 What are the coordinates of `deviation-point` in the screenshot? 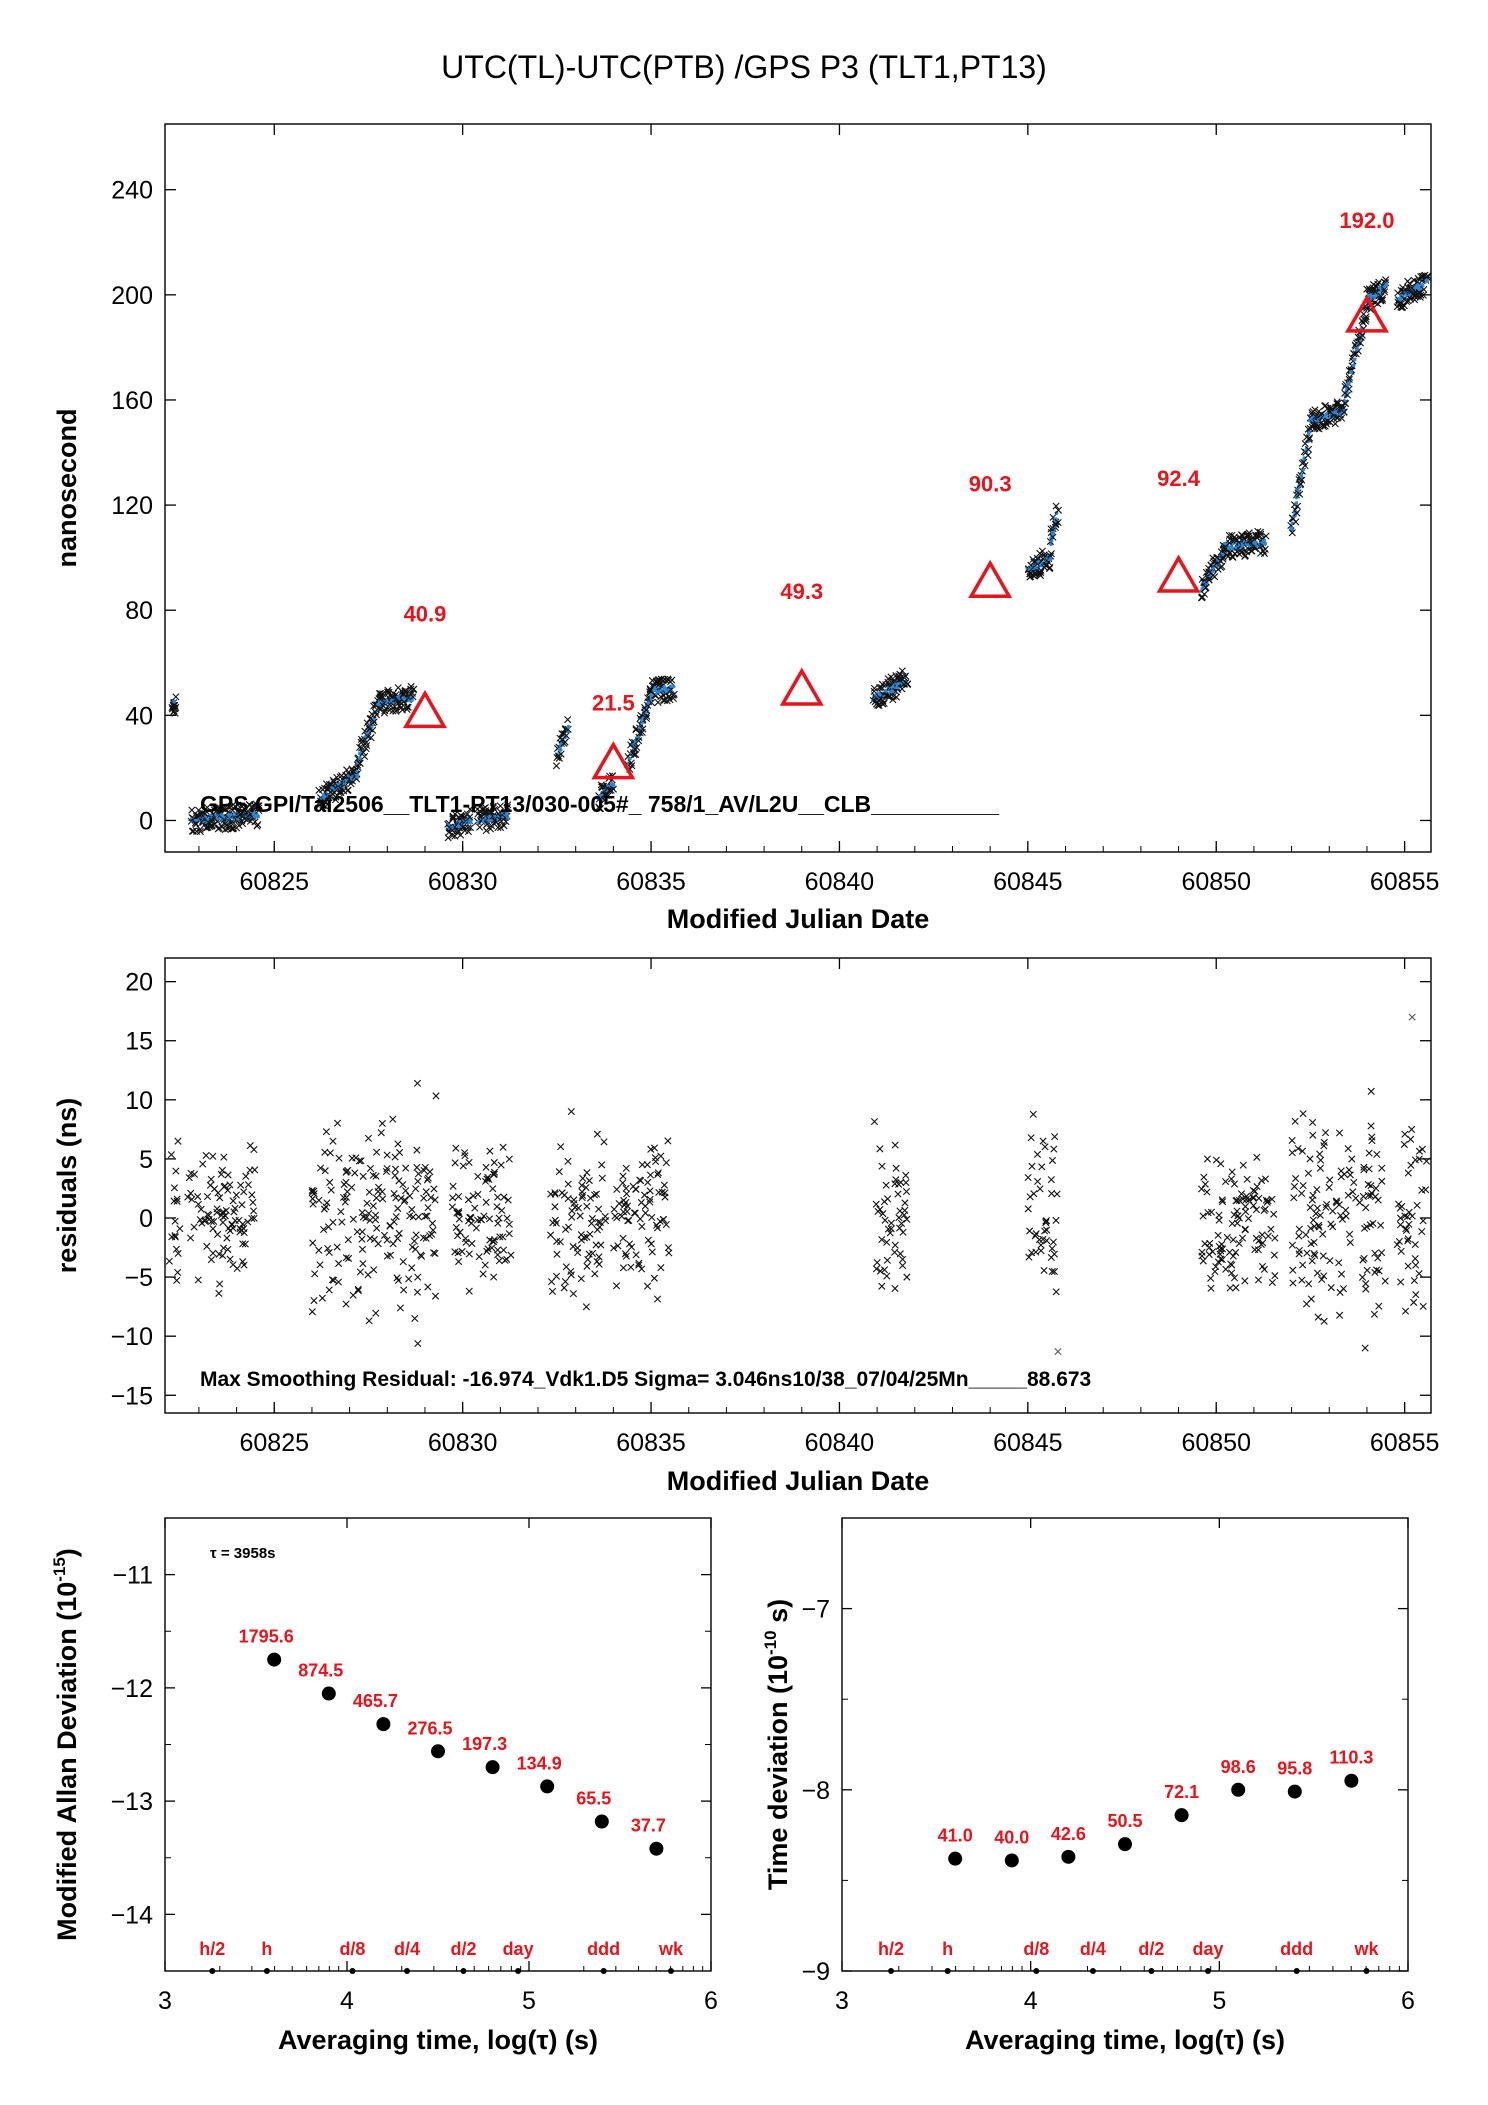 It's located at (547, 1786).